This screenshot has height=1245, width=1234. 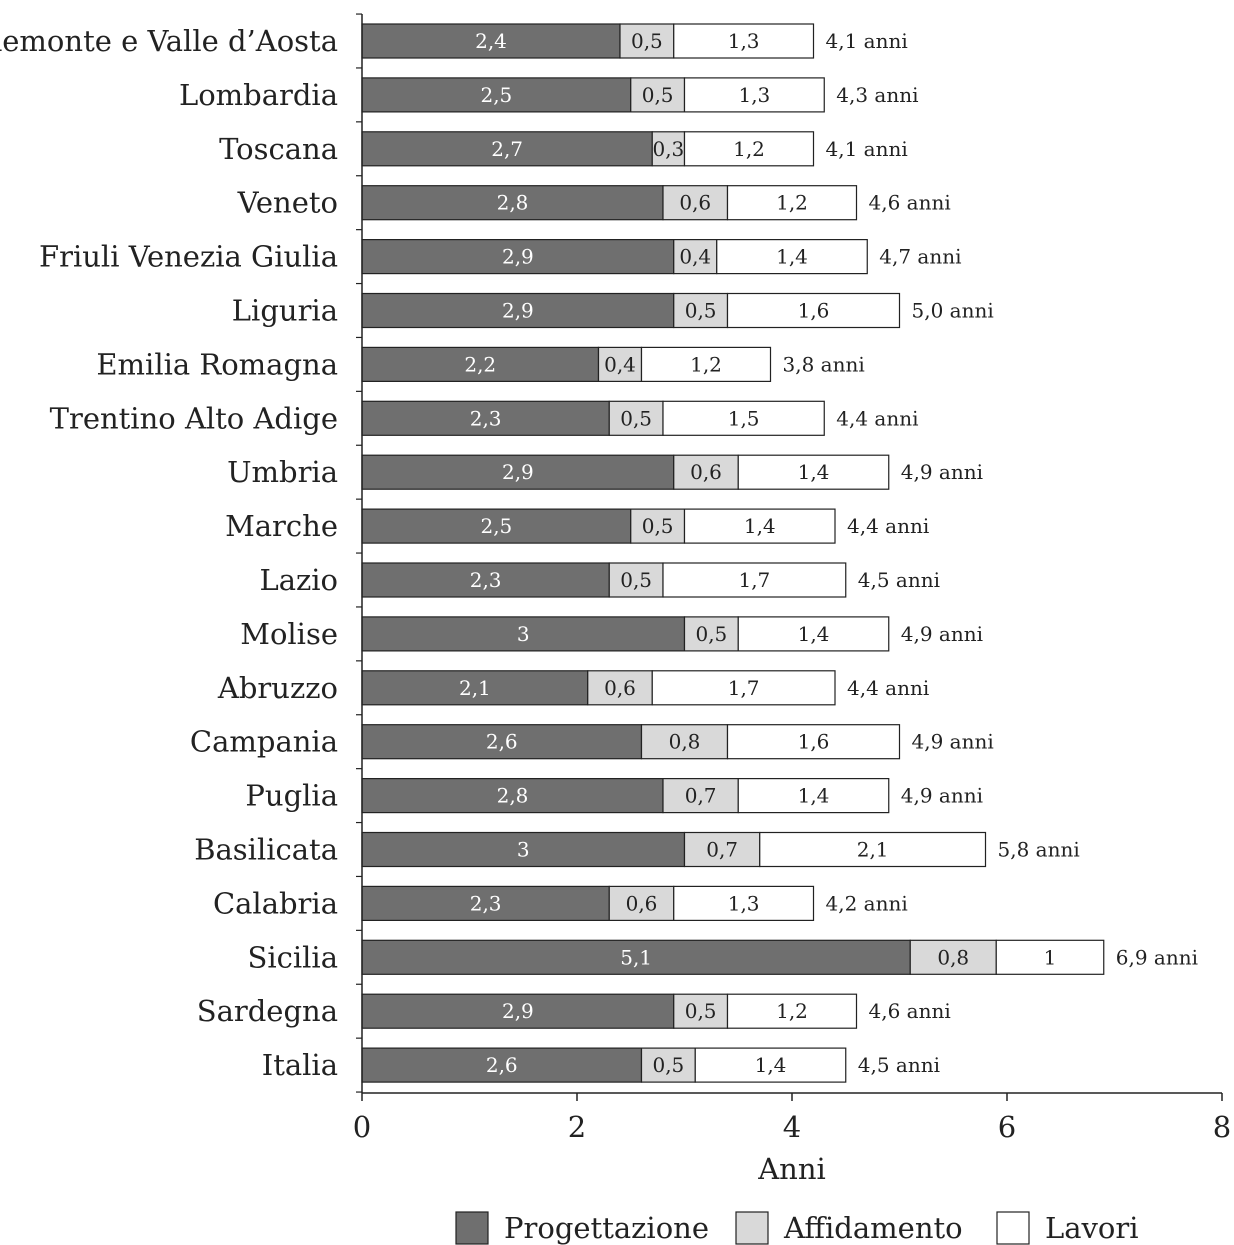 What do you see at coordinates (792, 1118) in the screenshot?
I see `x-ticks: 0 2 4 6 8` at bounding box center [792, 1118].